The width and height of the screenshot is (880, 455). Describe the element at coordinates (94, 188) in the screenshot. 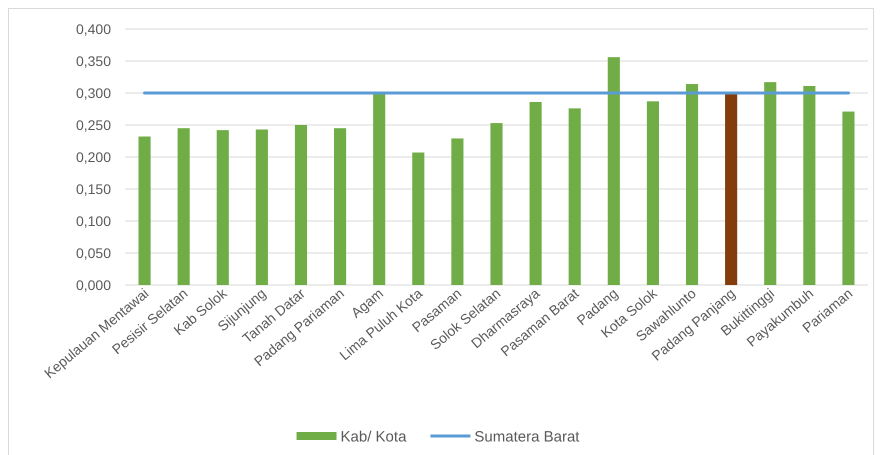

I see `y-tick-label: 0,150` at that location.